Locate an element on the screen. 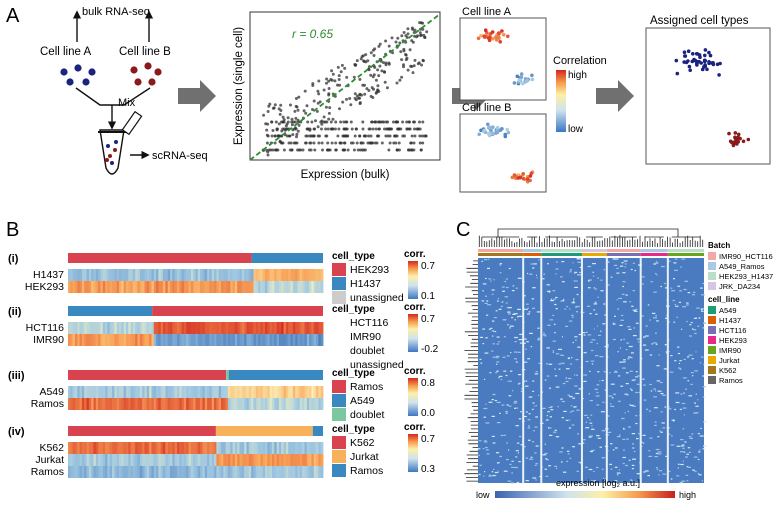  corr-high: high is located at coordinates (577, 75).